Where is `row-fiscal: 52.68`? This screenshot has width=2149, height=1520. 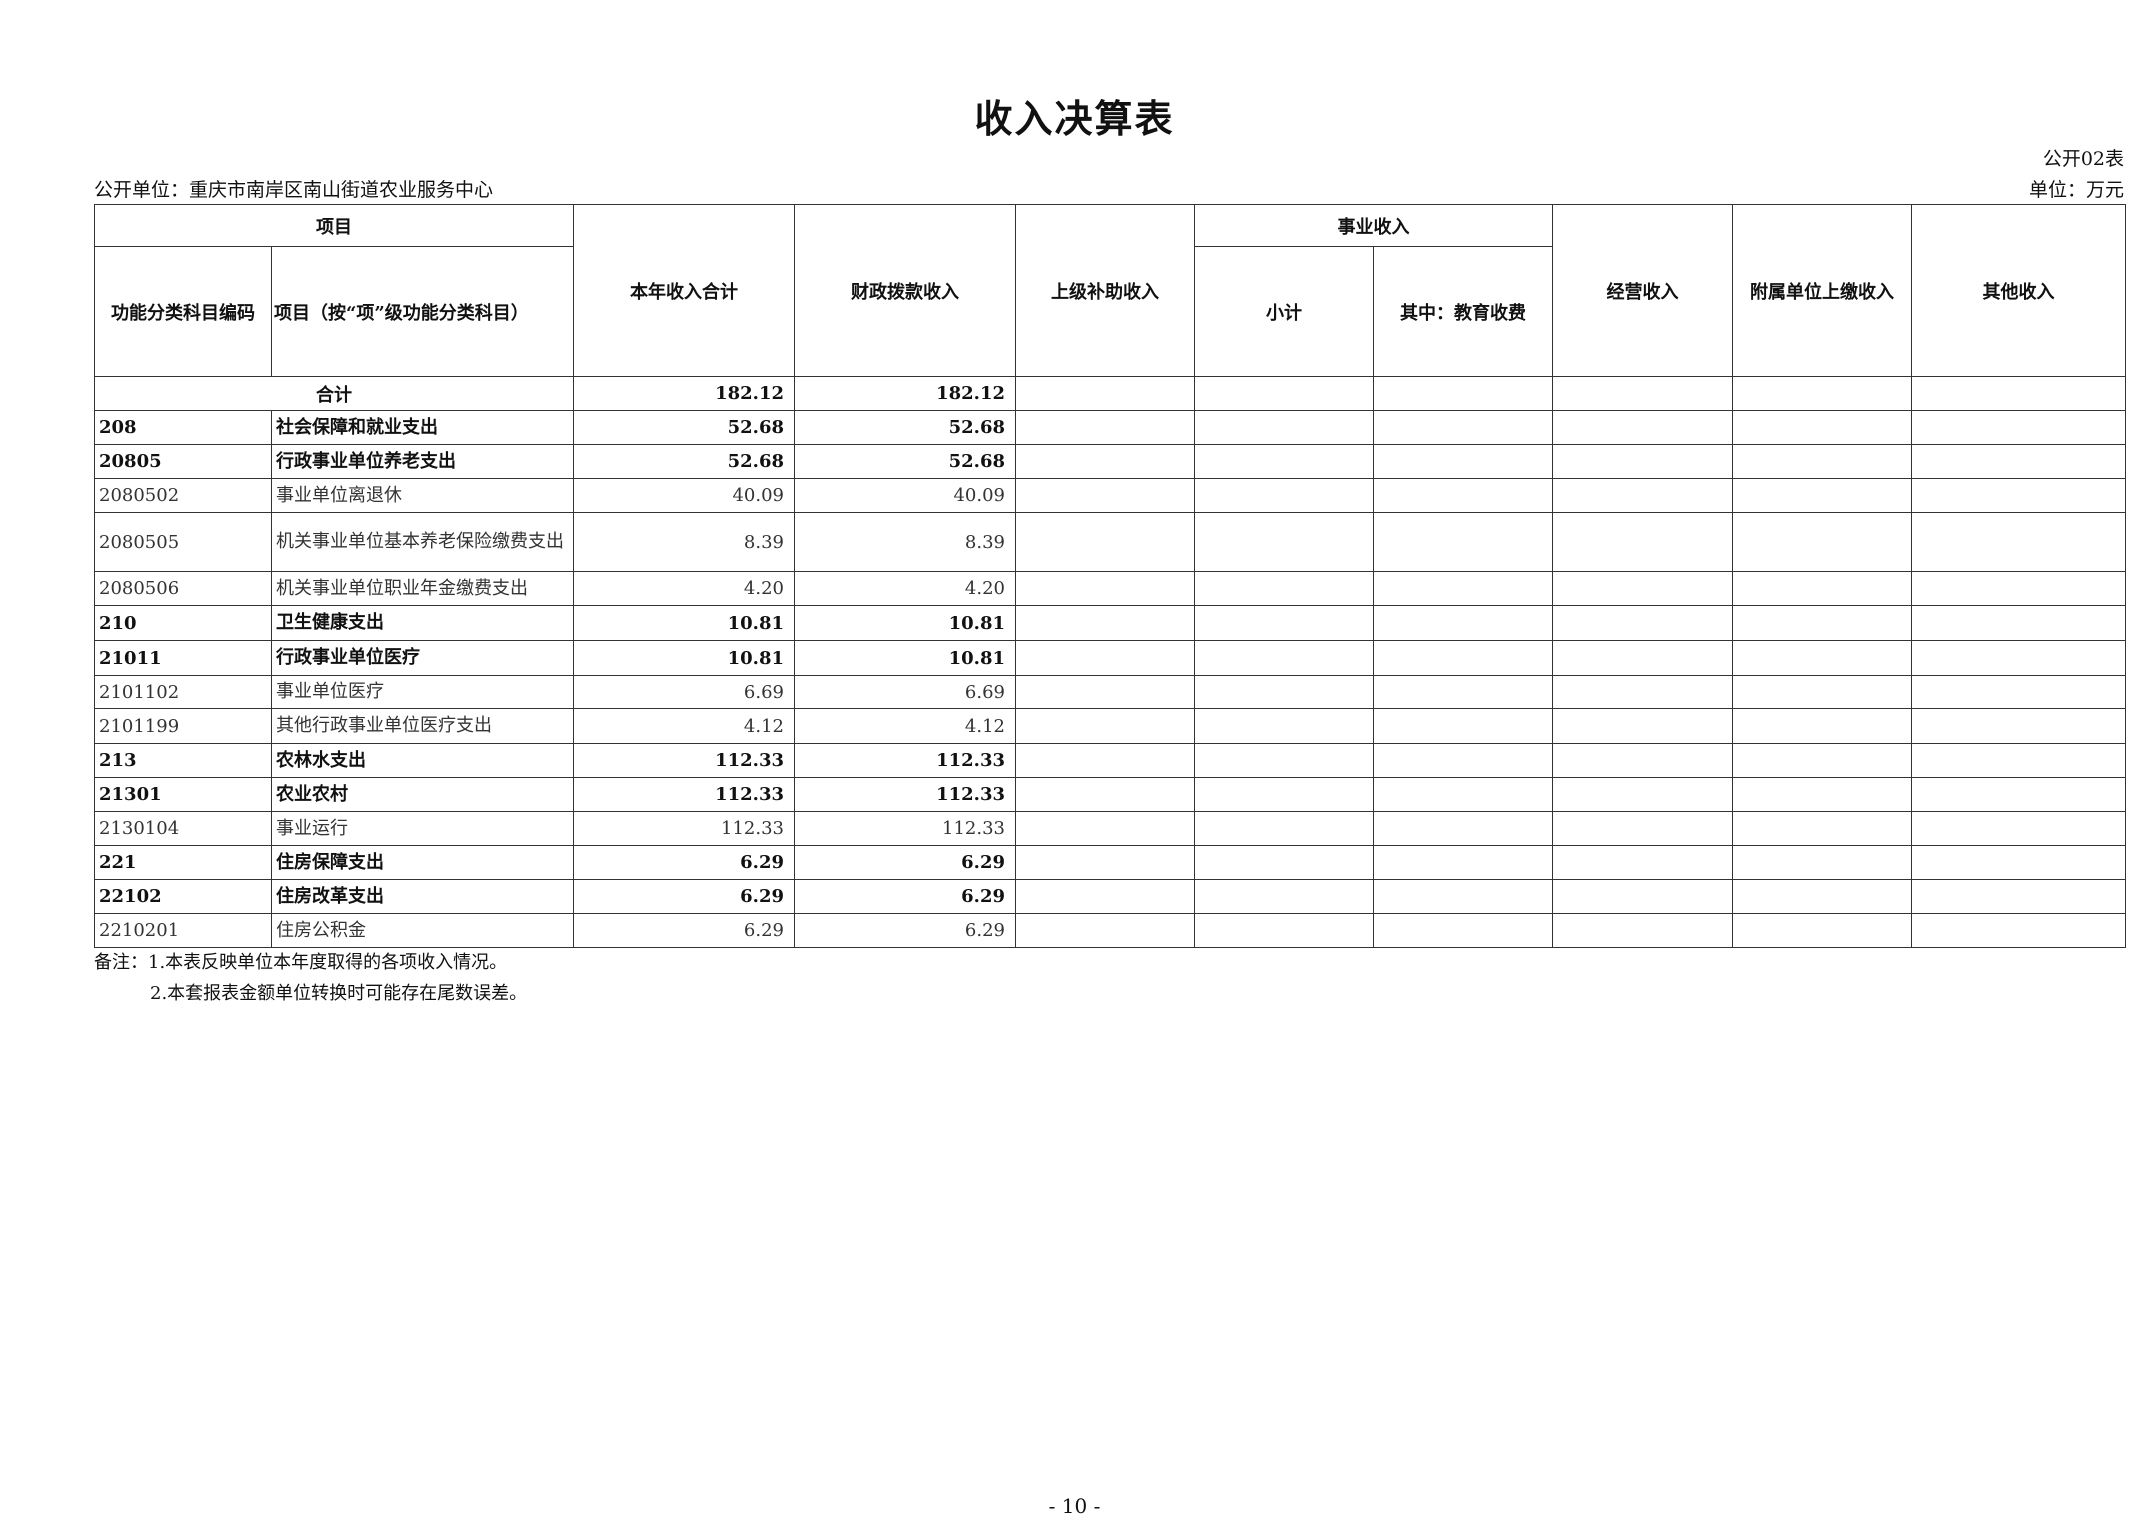 row-fiscal: 52.68 is located at coordinates (905, 427).